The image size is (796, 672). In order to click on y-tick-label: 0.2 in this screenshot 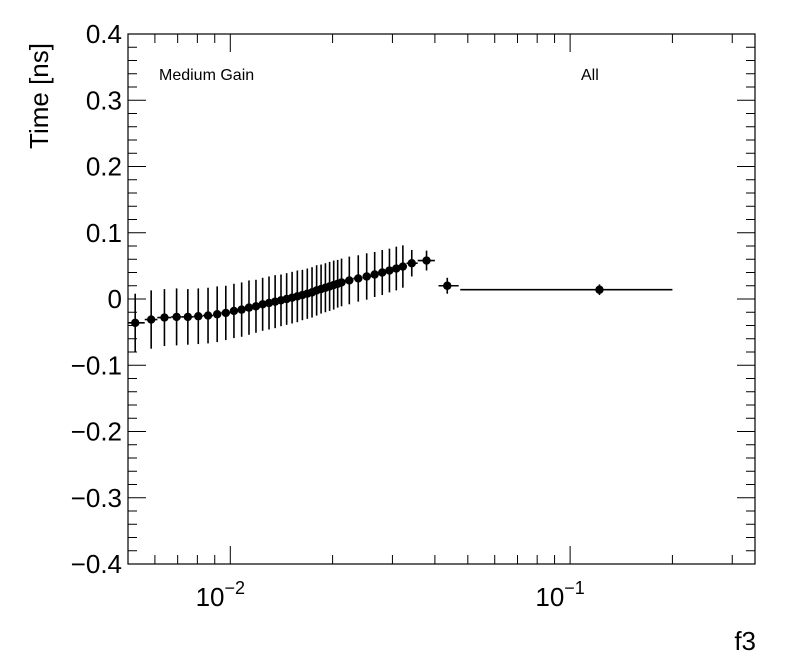, I will do `click(104, 167)`.